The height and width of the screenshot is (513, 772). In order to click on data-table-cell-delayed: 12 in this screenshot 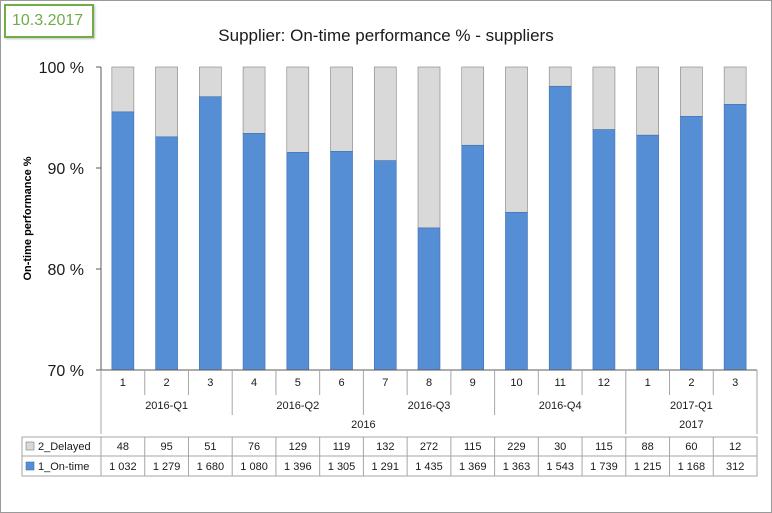, I will do `click(735, 447)`.